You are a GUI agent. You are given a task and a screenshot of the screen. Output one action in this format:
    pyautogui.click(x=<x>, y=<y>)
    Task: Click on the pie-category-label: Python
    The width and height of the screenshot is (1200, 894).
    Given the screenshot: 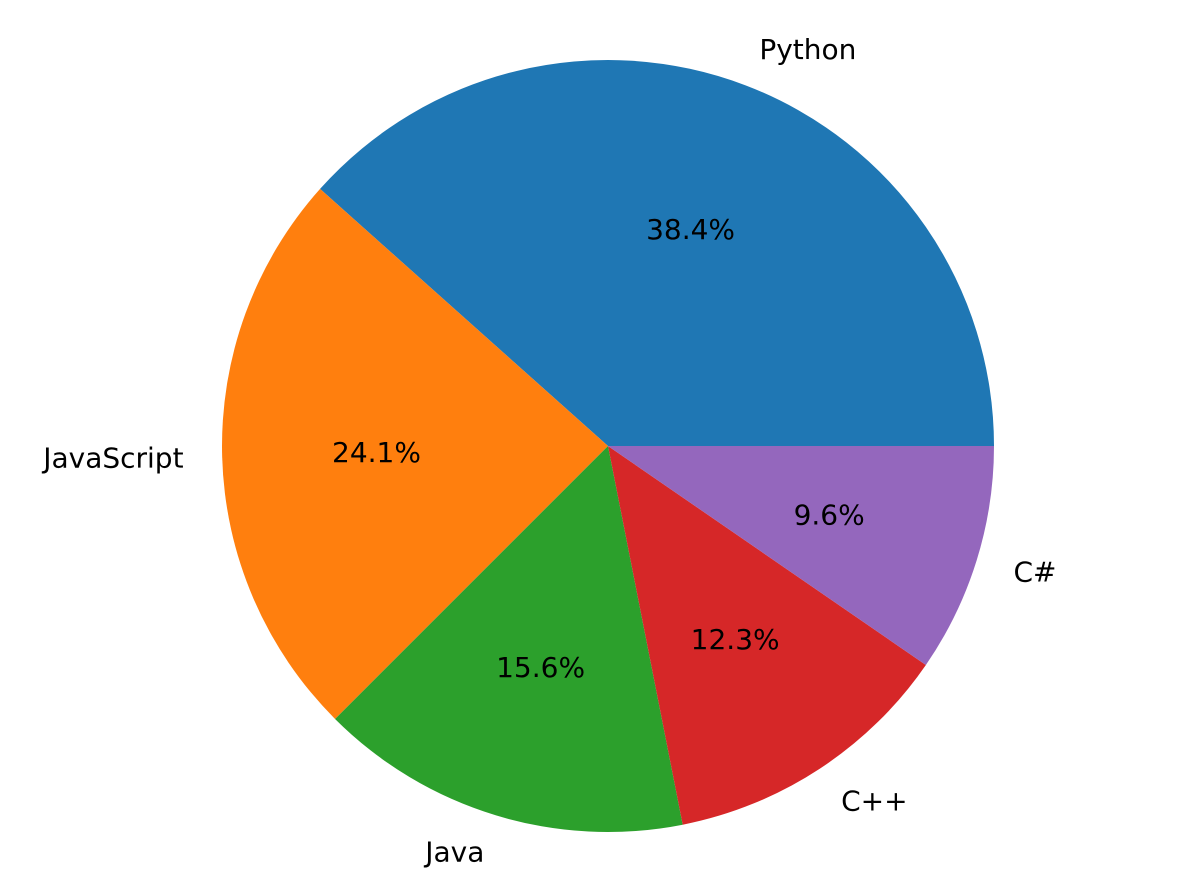 What is the action you would take?
    pyautogui.click(x=807, y=49)
    